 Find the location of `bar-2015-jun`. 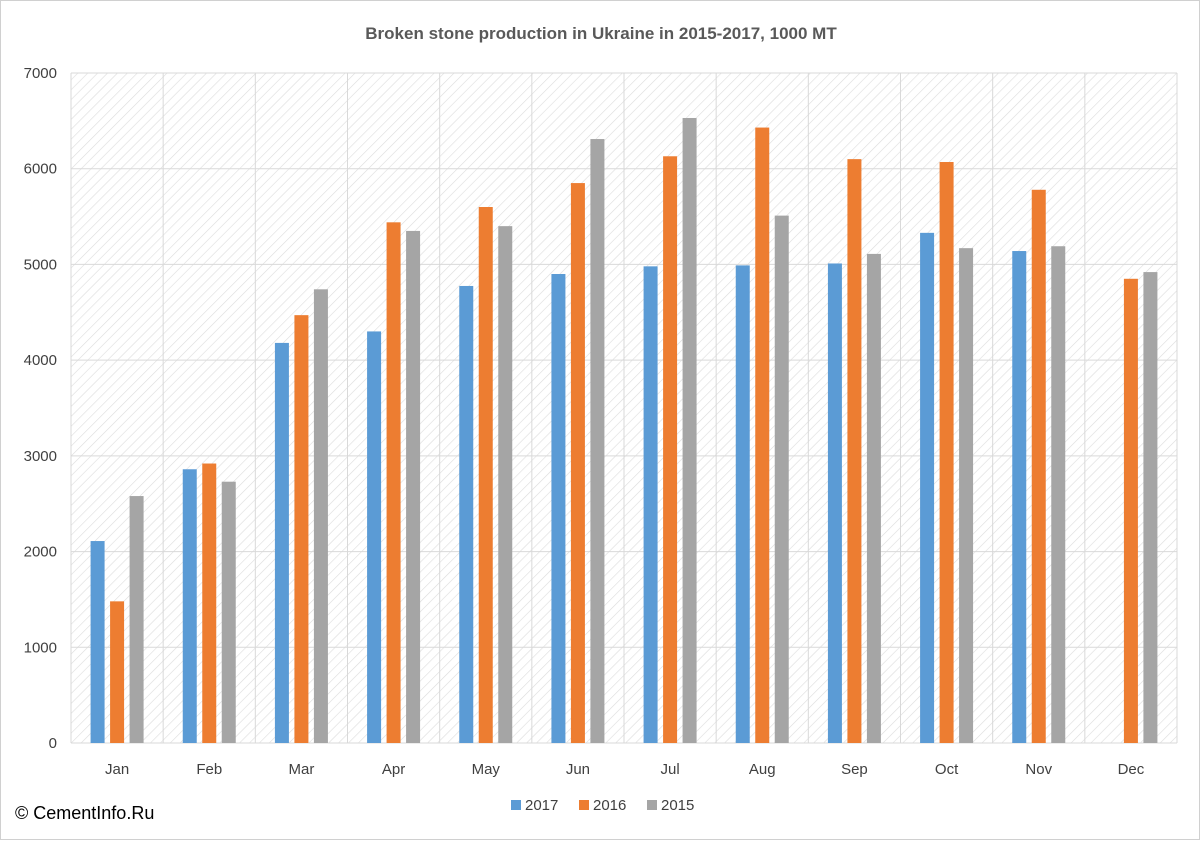

bar-2015-jun is located at coordinates (597, 441).